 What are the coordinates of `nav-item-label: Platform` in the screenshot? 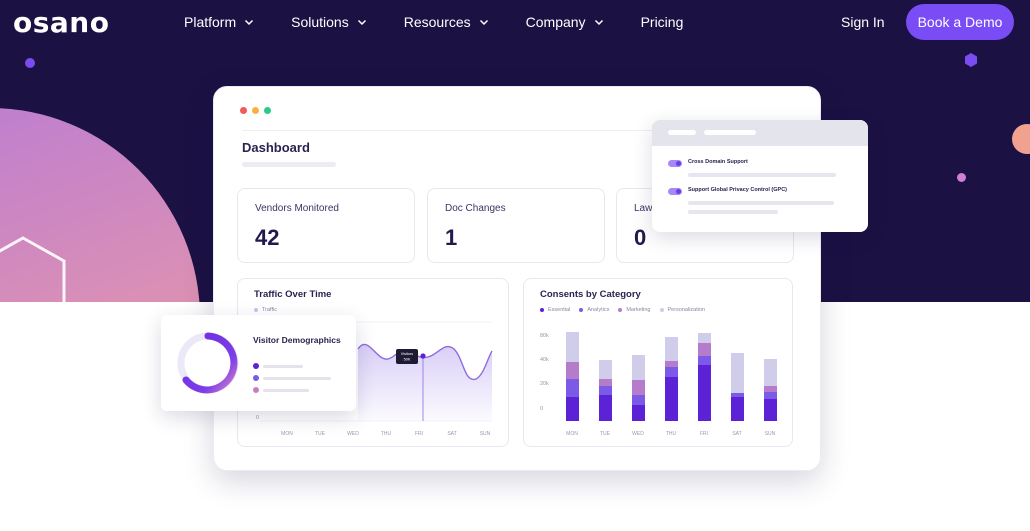 It's located at (210, 22).